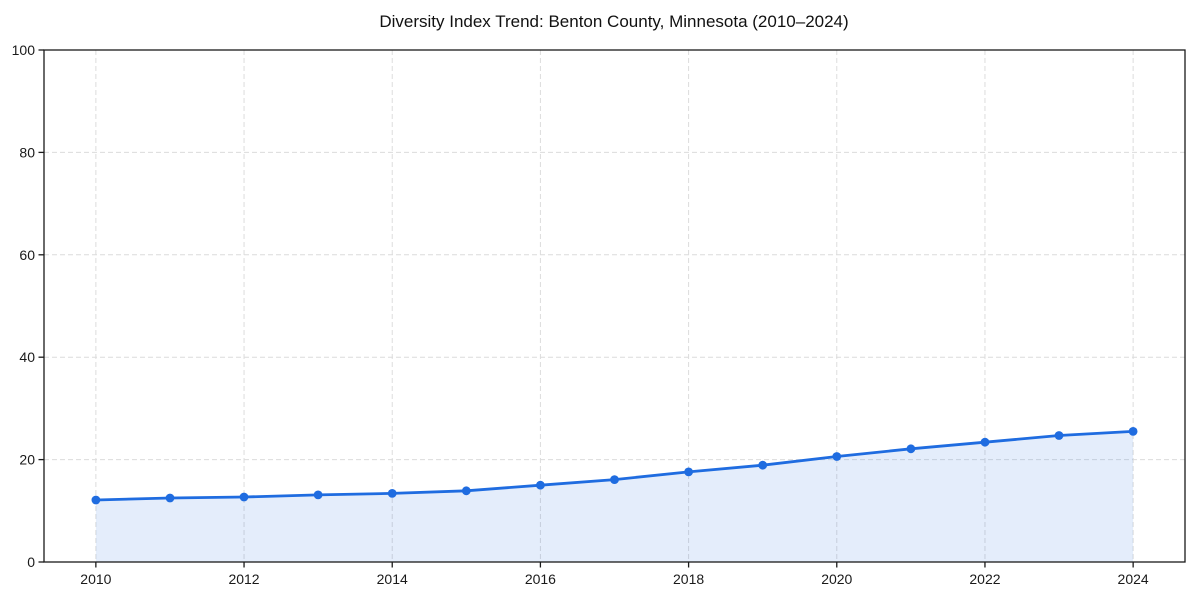  What do you see at coordinates (1059, 435) in the screenshot?
I see `data-point-2023` at bounding box center [1059, 435].